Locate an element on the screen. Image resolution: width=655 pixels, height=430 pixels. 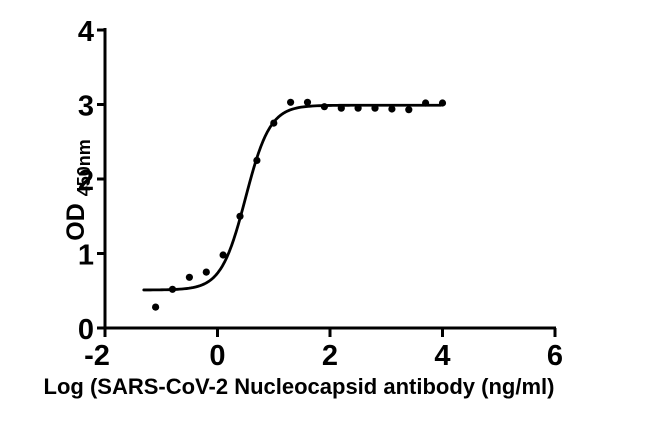
x-tick-label: 0 is located at coordinates (217, 356).